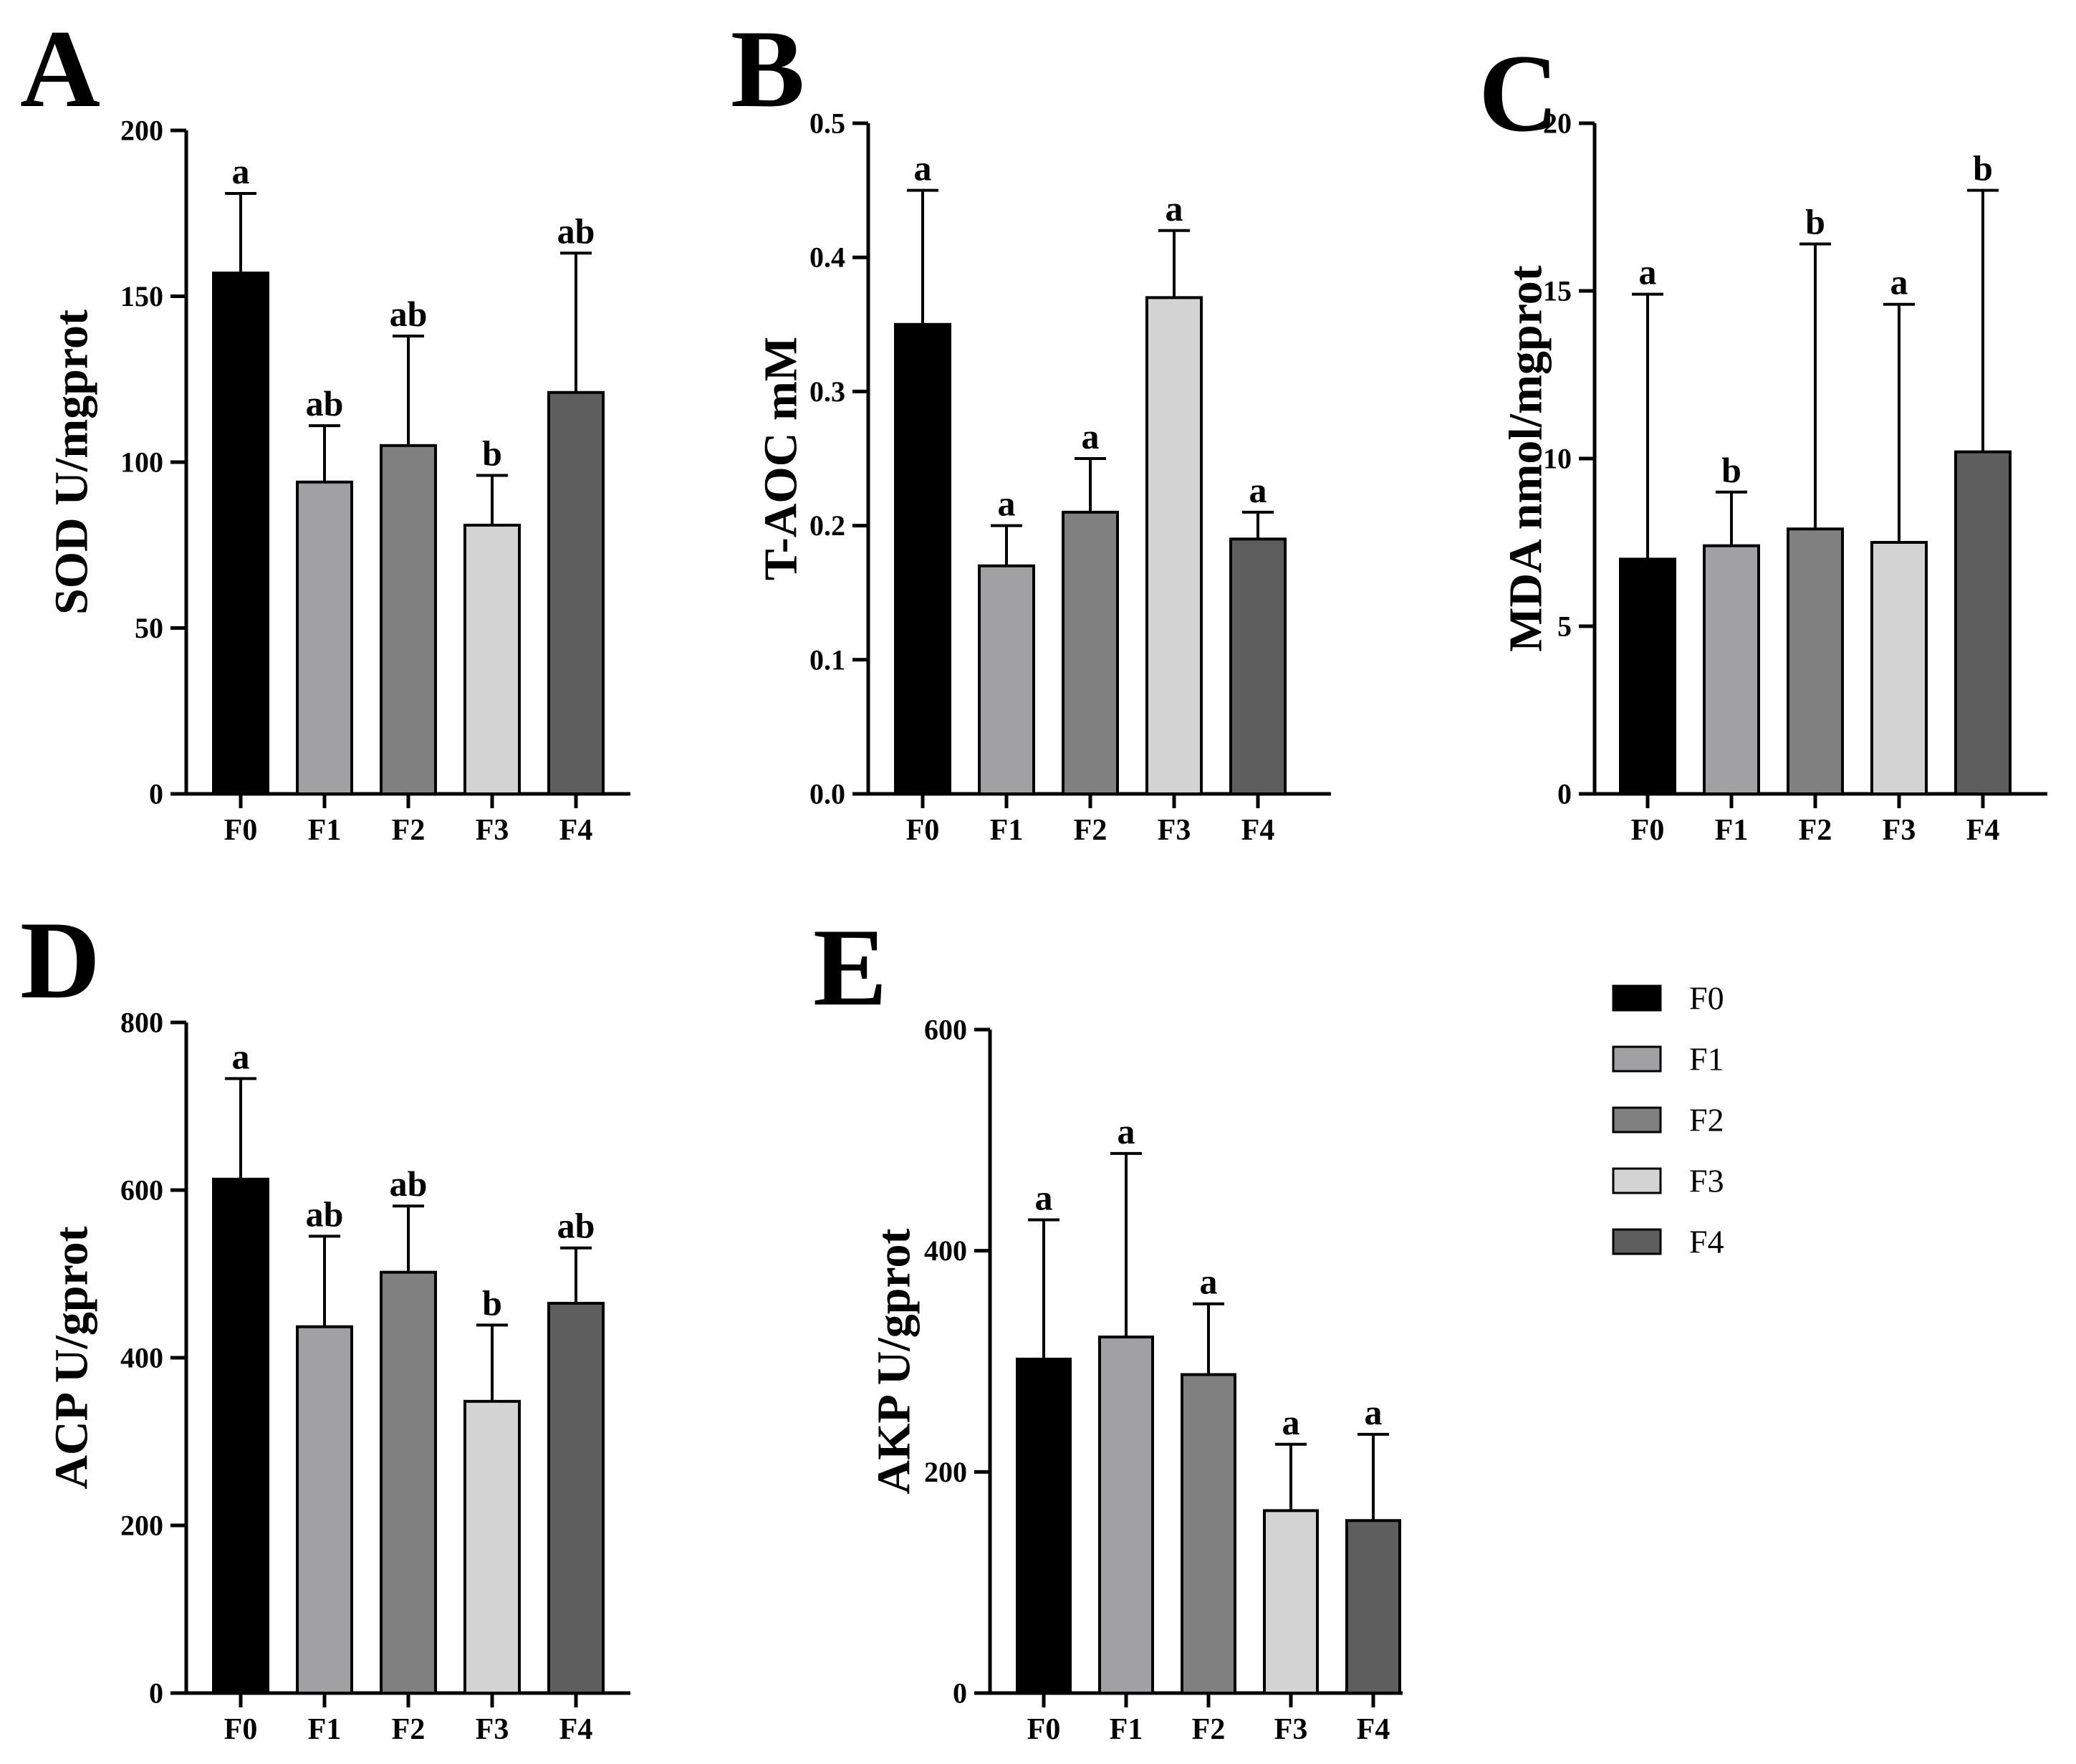 This screenshot has width=2076, height=1764. I want to click on y-tick-label: 5, so click(1564, 626).